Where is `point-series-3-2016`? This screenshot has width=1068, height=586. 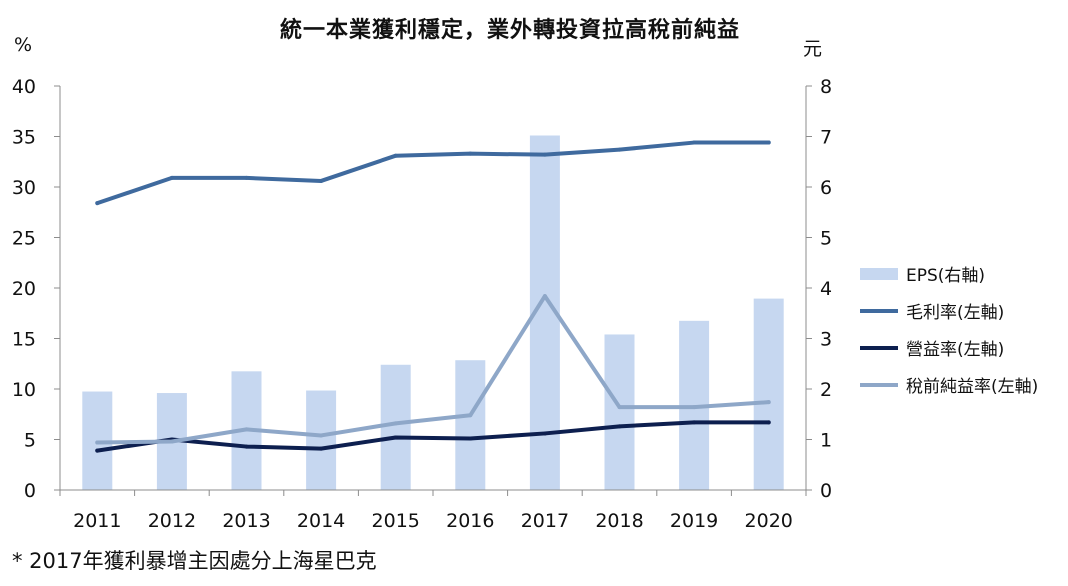 point-series-3-2016 is located at coordinates (470, 415).